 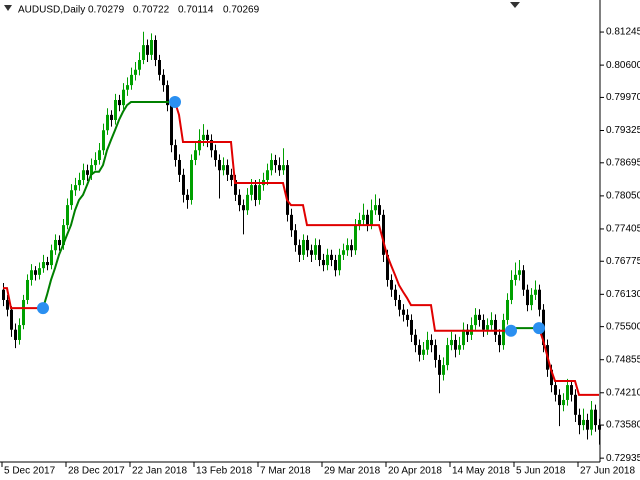 What do you see at coordinates (568, 361) in the screenshot?
I see `indicator-line` at bounding box center [568, 361].